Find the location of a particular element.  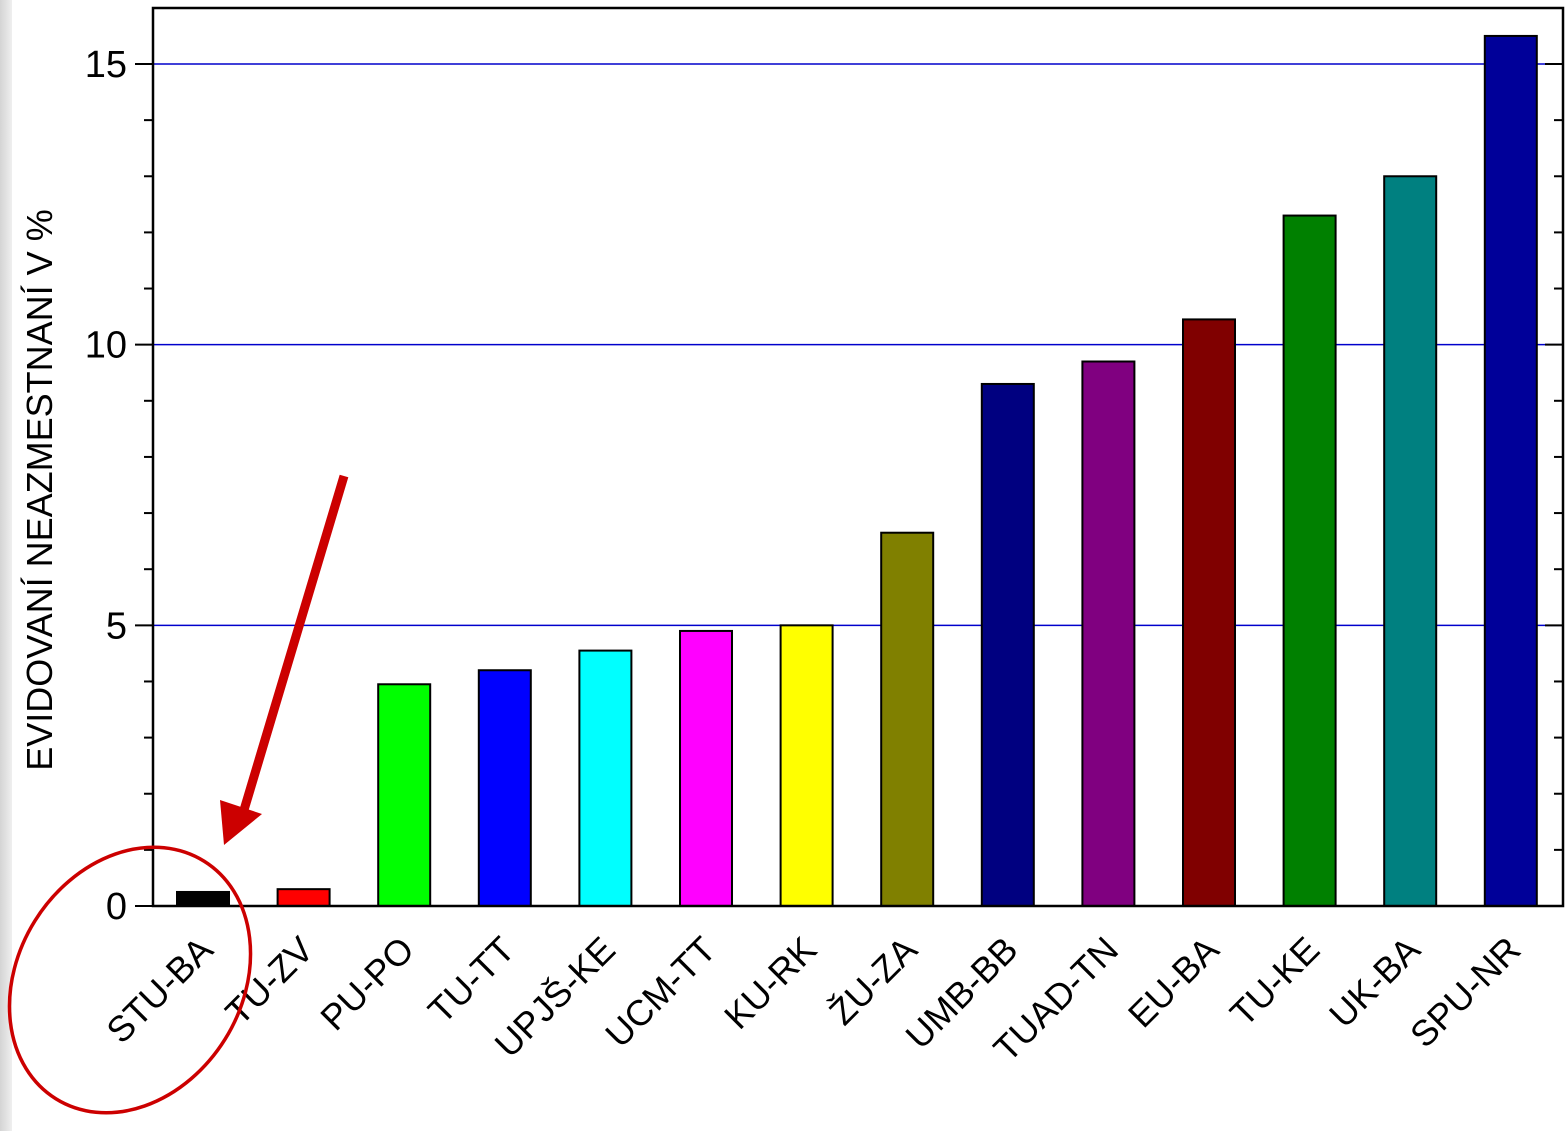

y-tick-label: 15 is located at coordinates (106, 65).